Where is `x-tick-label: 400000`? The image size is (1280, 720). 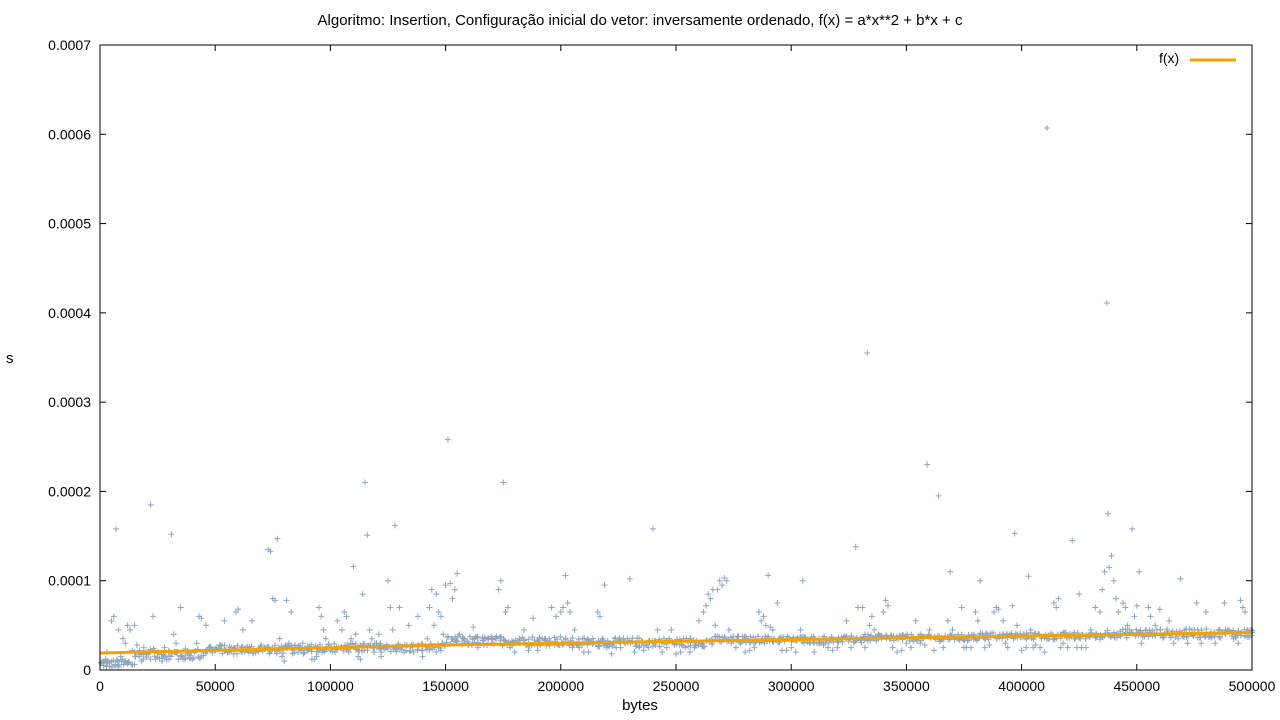 x-tick-label: 400000 is located at coordinates (1021, 686).